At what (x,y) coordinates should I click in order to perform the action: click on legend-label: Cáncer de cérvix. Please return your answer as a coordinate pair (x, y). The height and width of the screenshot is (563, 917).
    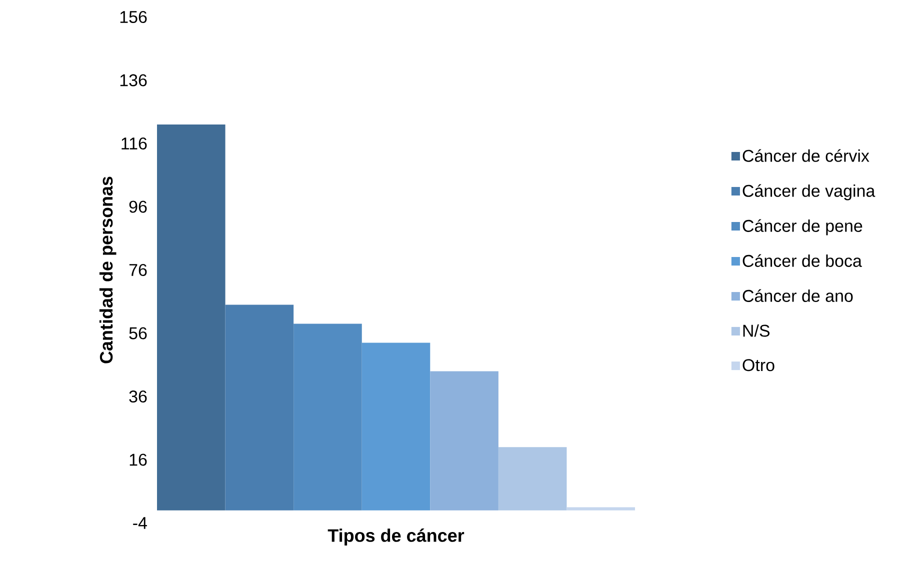
    Looking at the image, I should click on (806, 155).